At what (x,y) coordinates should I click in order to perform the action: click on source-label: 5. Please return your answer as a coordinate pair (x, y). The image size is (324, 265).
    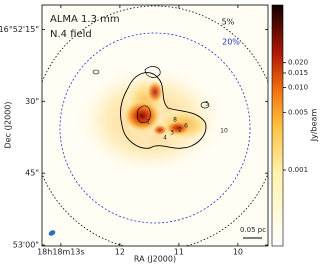
    Looking at the image, I should click on (207, 104).